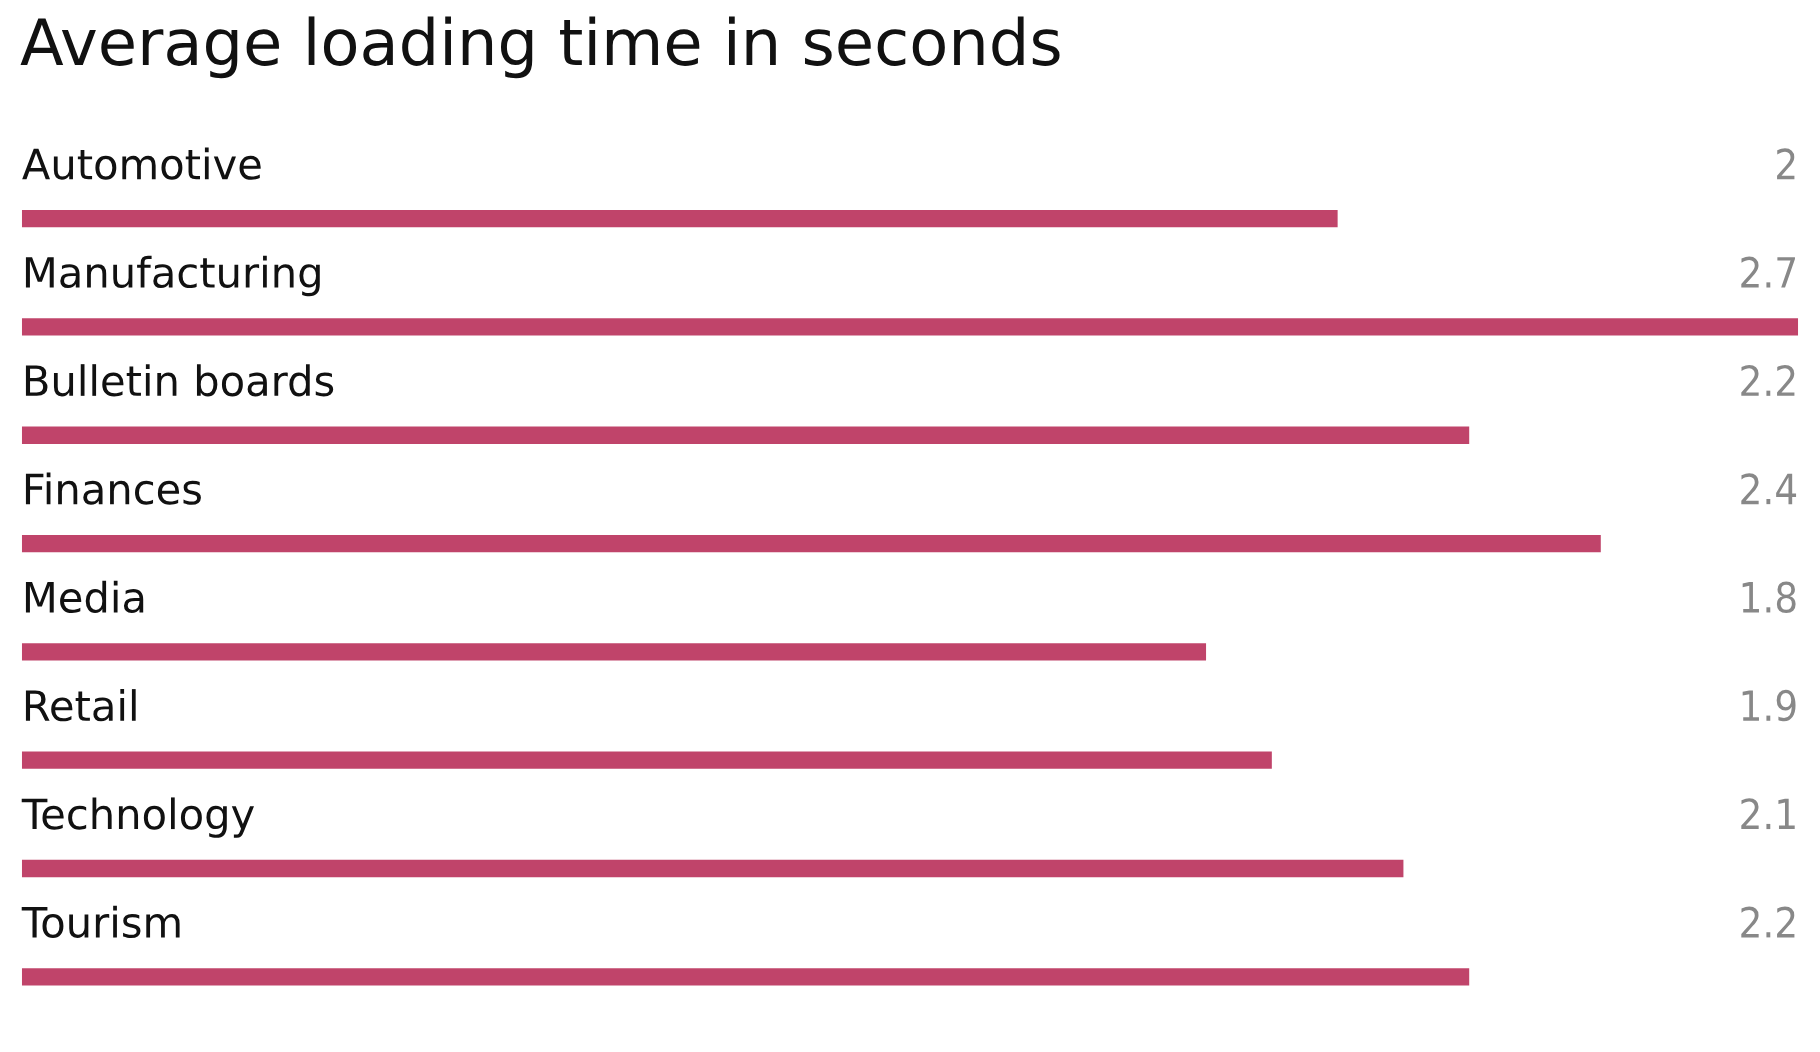  What do you see at coordinates (540, 47) in the screenshot?
I see `chart-title: Average loading time in seconds` at bounding box center [540, 47].